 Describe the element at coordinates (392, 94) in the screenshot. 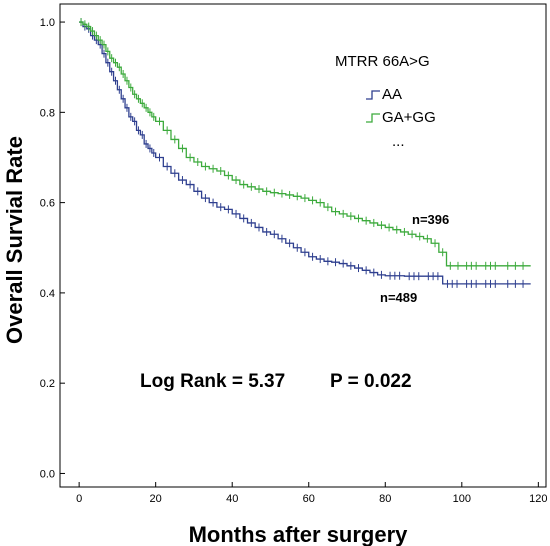

I see `legend-entry-aa: AA` at that location.